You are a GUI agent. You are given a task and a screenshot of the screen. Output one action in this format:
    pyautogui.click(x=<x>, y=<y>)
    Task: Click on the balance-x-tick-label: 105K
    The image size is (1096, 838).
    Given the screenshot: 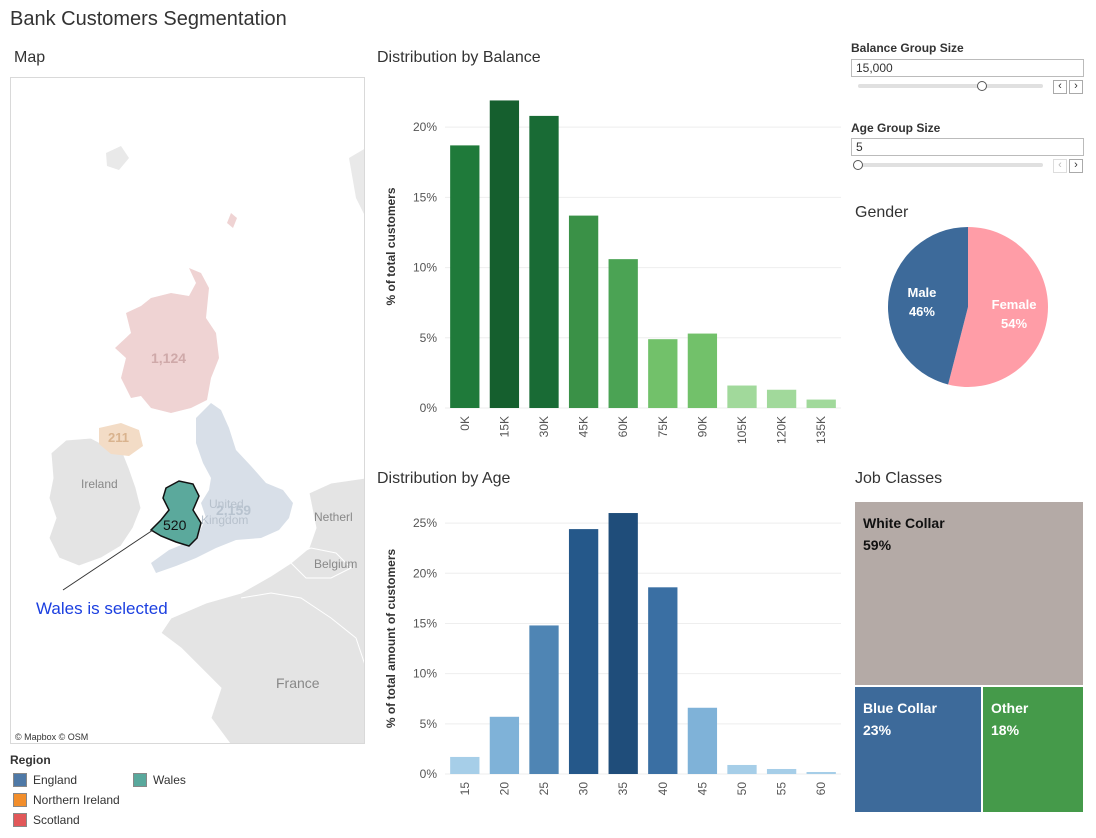 What is the action you would take?
    pyautogui.click(x=742, y=430)
    